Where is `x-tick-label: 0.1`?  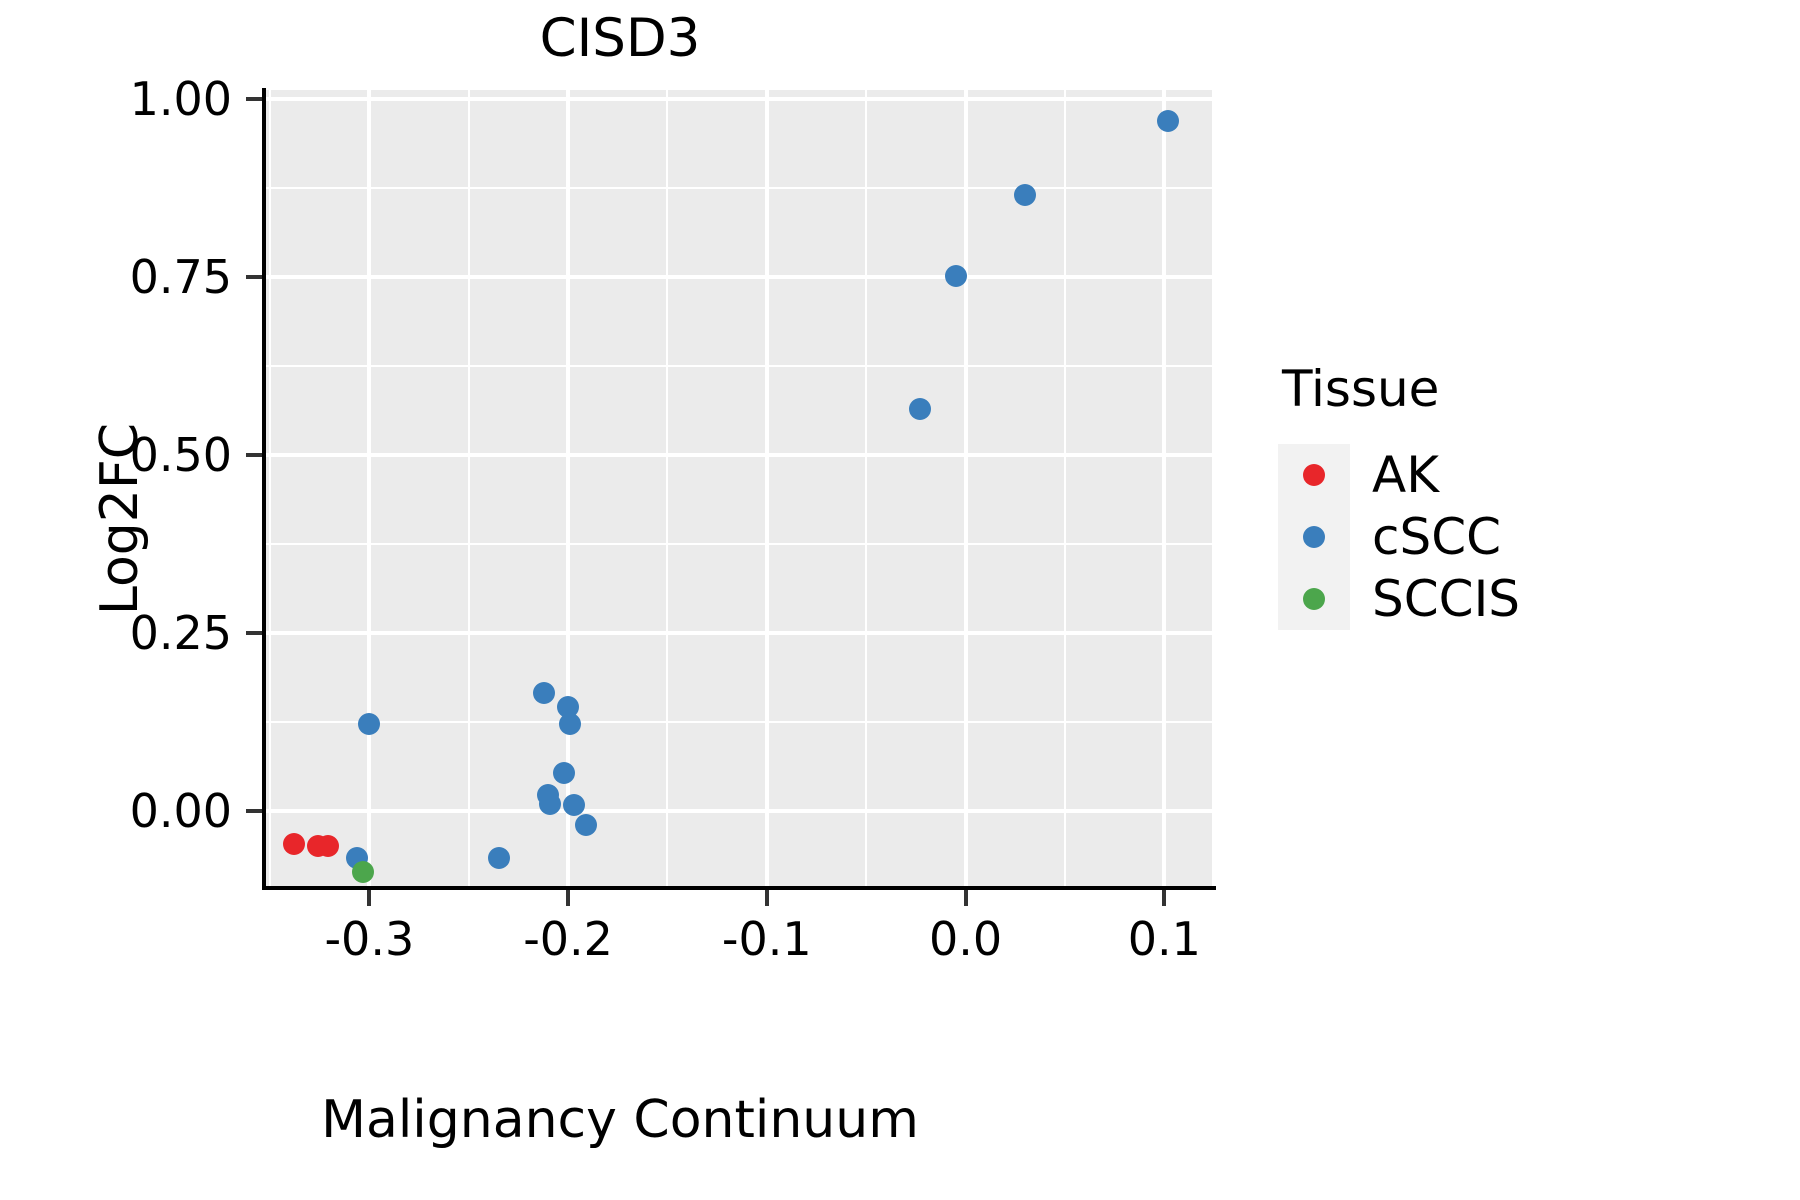
x-tick-label: 0.1 is located at coordinates (1164, 939).